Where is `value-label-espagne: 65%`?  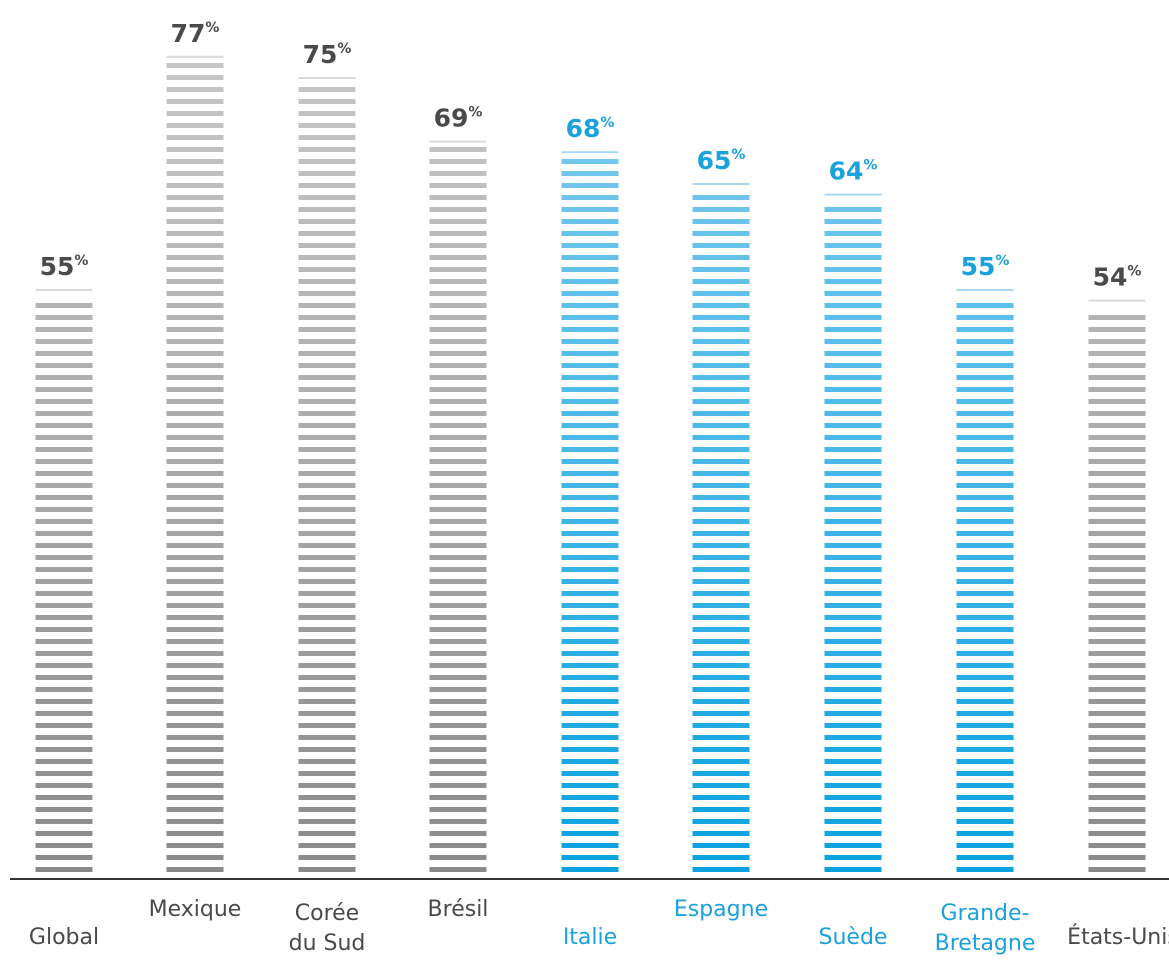 value-label-espagne: 65% is located at coordinates (721, 160).